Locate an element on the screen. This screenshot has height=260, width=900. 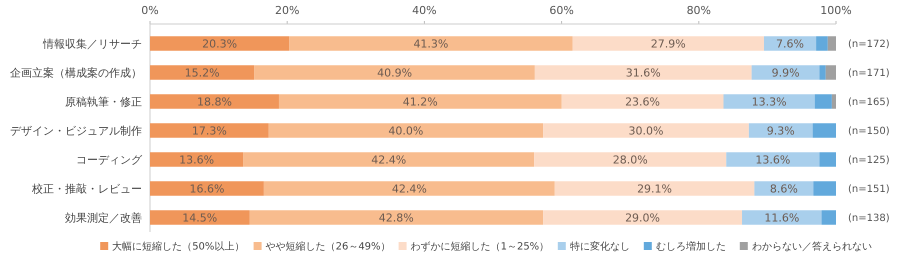
data-label: 17.3% is located at coordinates (209, 131).